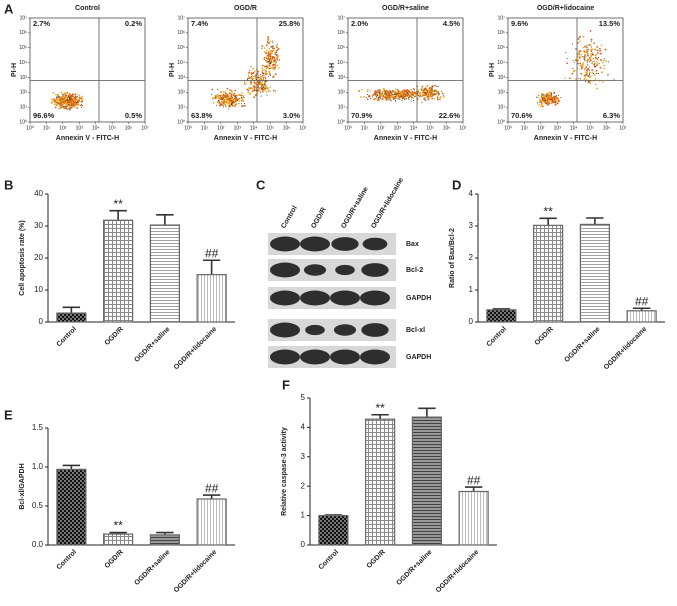 This screenshot has width=677, height=606. What do you see at coordinates (548, 211) in the screenshot?
I see `significance-mark: **` at bounding box center [548, 211].